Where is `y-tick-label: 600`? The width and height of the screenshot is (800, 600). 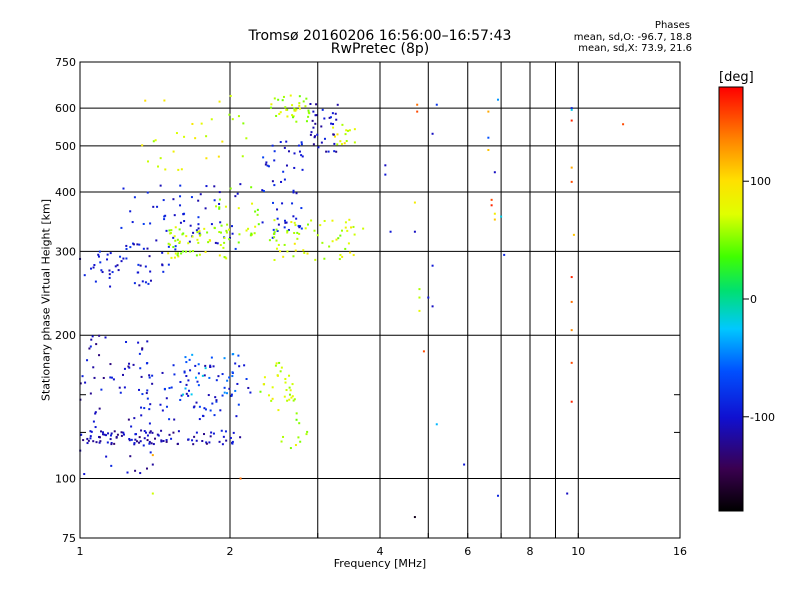 y-tick-label: 600 is located at coordinates (65, 108).